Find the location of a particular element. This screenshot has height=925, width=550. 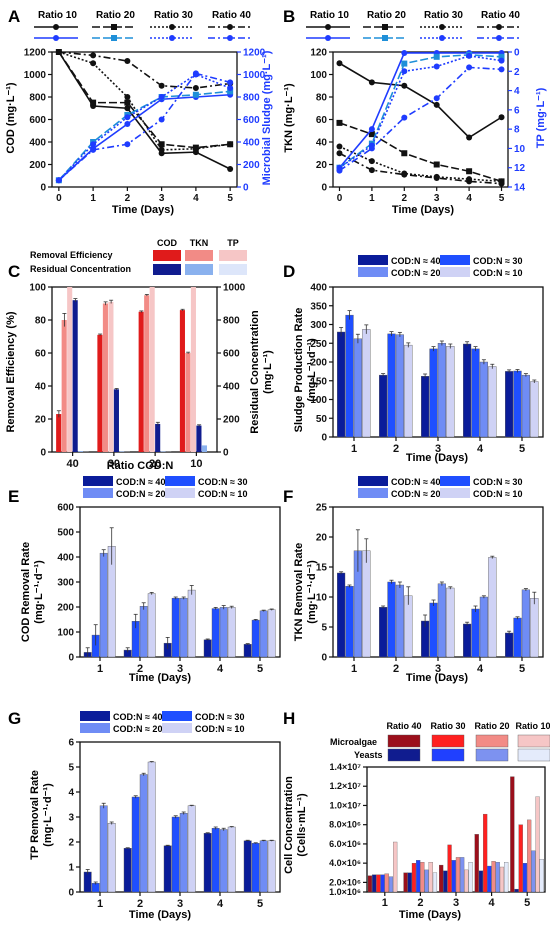

x-tick-label-c-0: 40 is located at coordinates (73, 464).